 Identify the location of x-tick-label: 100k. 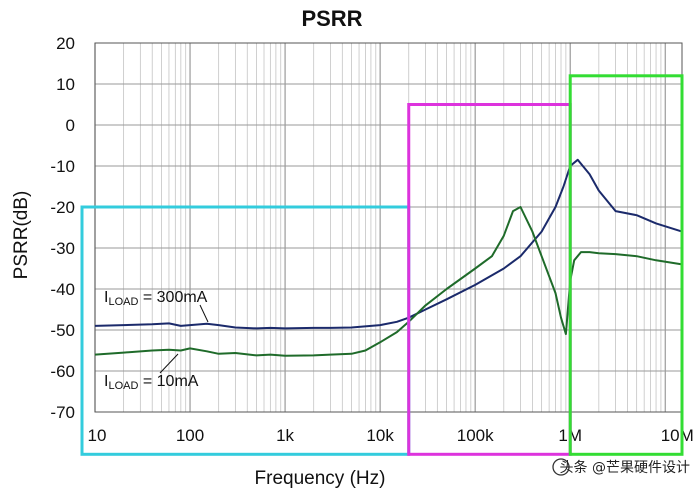
(475, 435).